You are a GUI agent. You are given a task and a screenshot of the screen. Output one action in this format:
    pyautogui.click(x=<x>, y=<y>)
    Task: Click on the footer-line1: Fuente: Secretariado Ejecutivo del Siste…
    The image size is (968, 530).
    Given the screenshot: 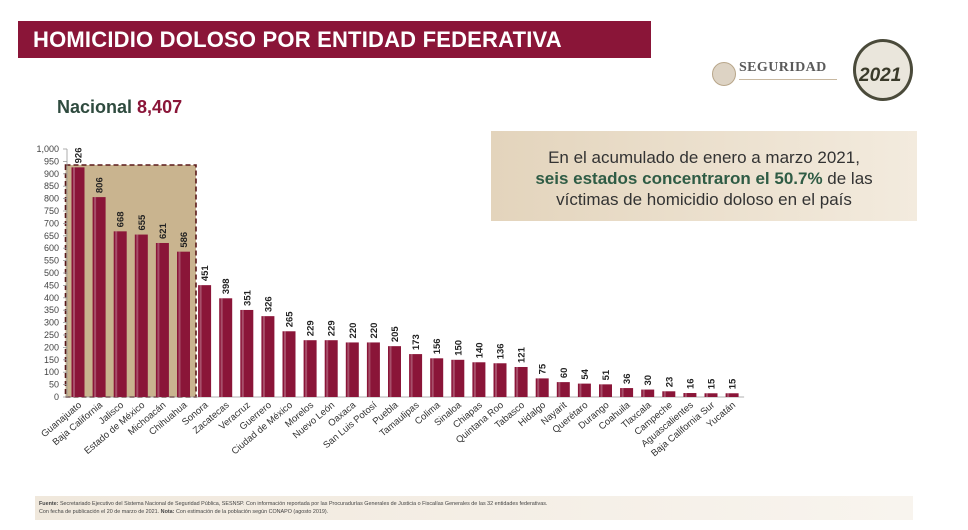 What is the action you would take?
    pyautogui.click(x=293, y=504)
    